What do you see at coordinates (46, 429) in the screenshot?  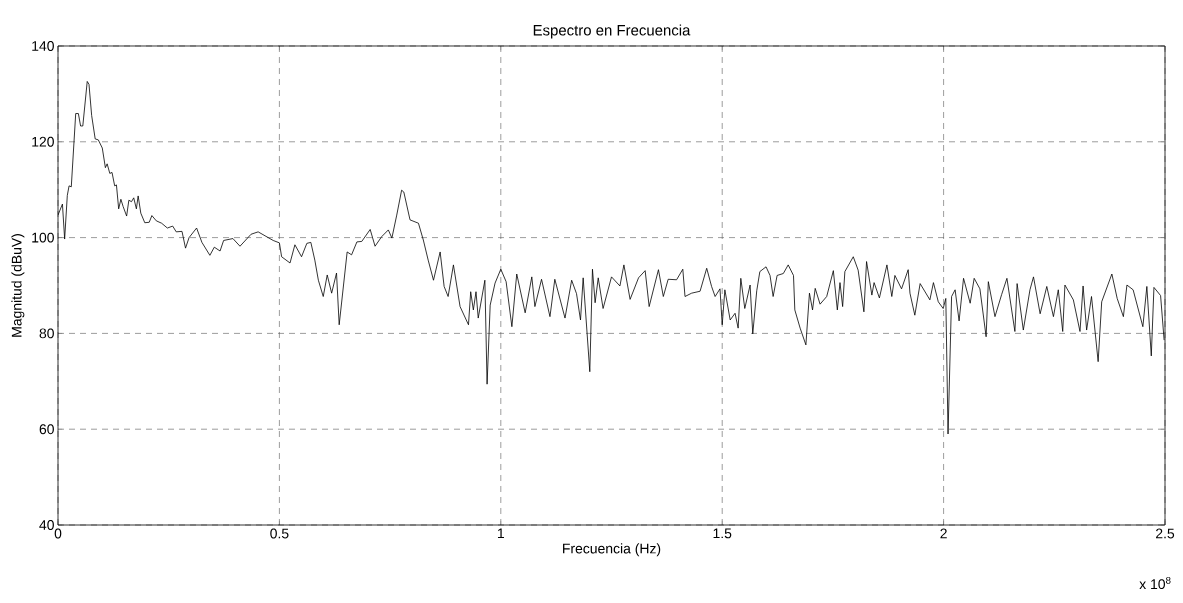 I see `y-tick-label: 60` at bounding box center [46, 429].